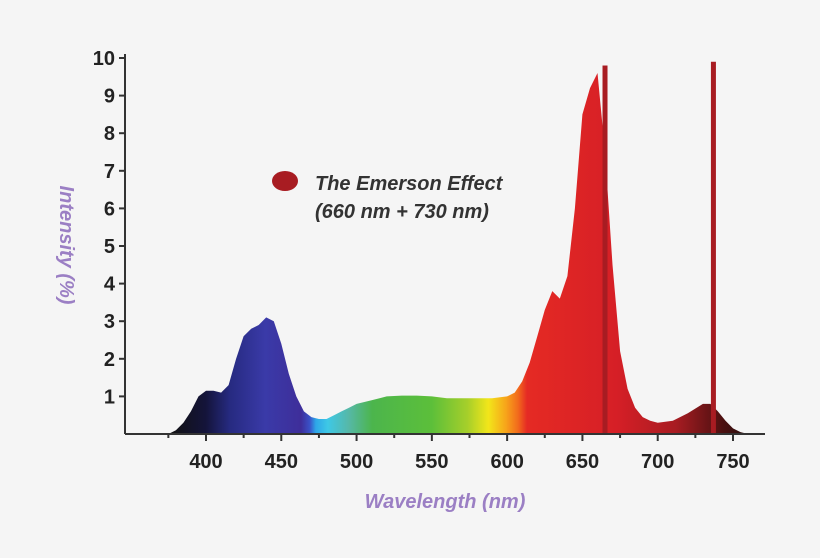 This screenshot has width=820, height=558. I want to click on emerson-effect-marker, so click(285, 181).